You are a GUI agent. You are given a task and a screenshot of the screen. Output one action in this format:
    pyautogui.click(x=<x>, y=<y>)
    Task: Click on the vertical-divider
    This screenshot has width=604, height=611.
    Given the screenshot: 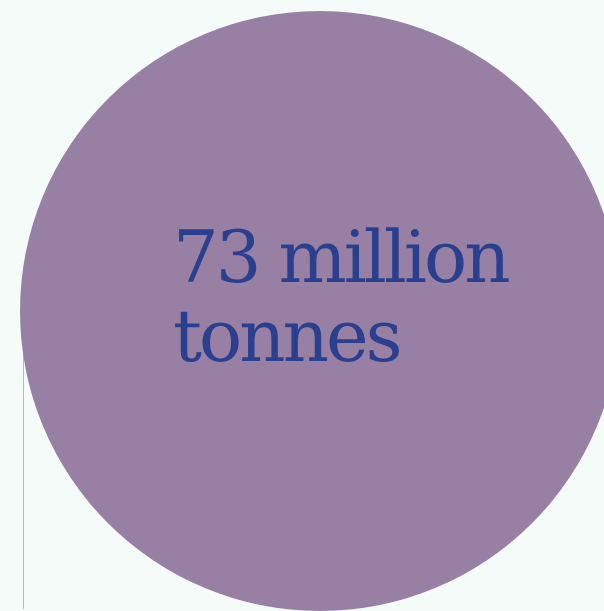 What is the action you would take?
    pyautogui.click(x=23, y=474)
    